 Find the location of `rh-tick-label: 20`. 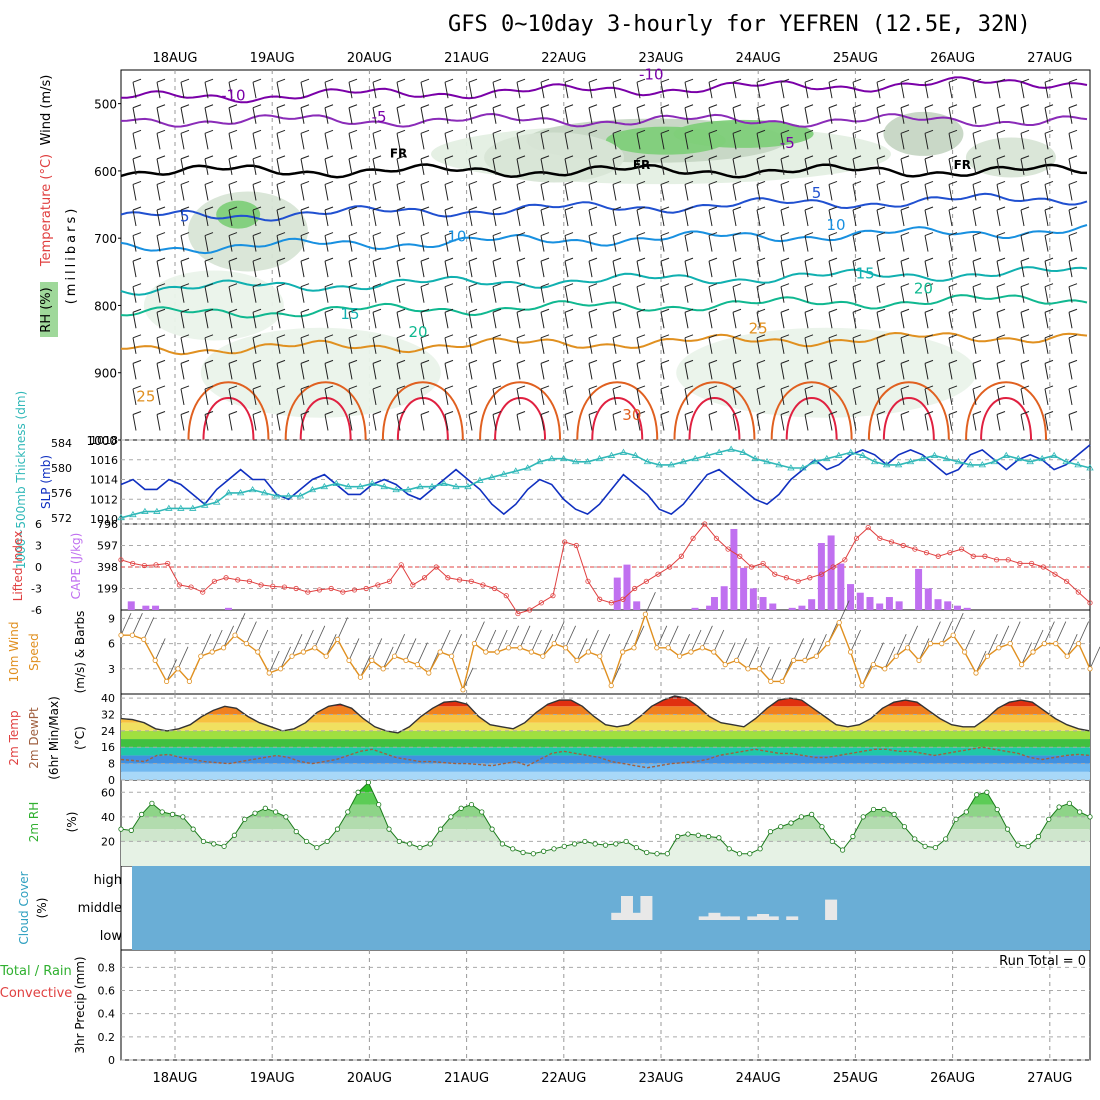

rh-tick-label: 20 is located at coordinates (108, 841).